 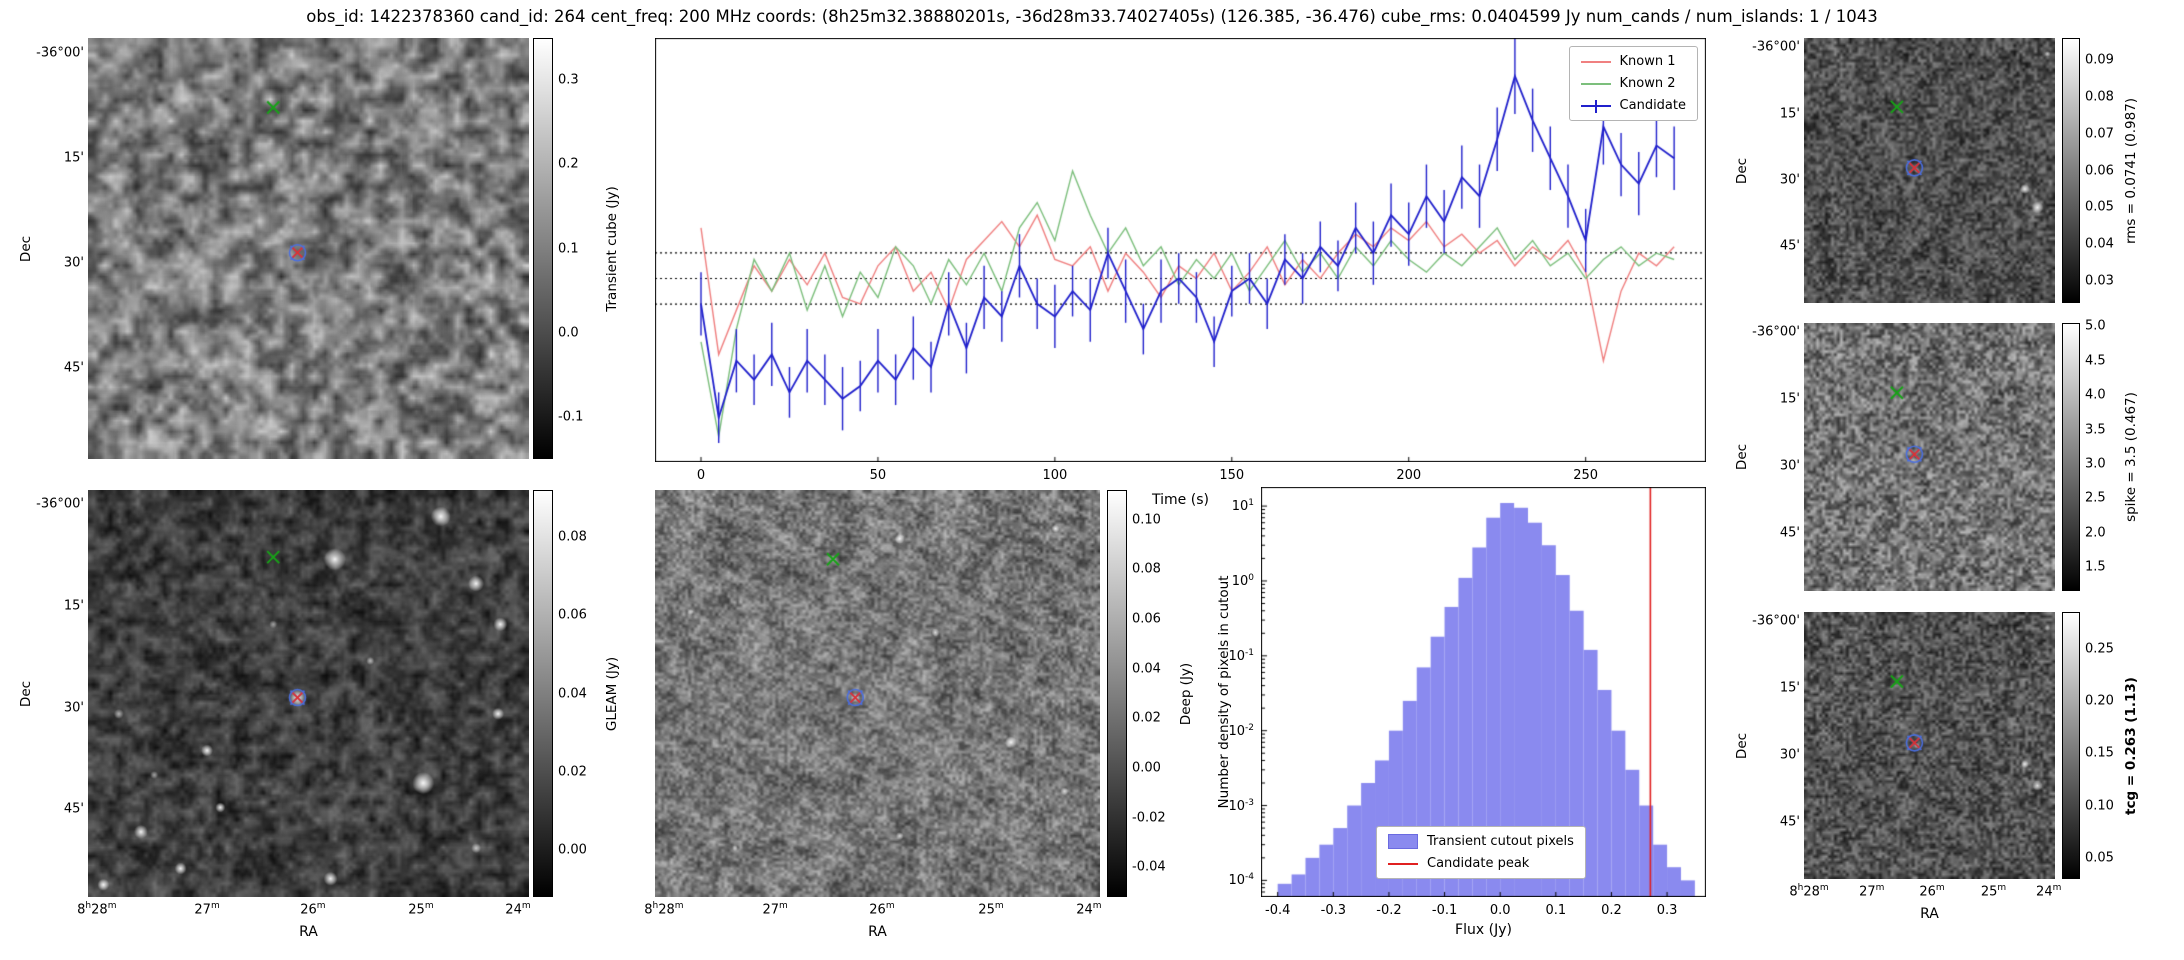 What do you see at coordinates (1149, 867) in the screenshot?
I see `colorbar-tick-label: -0.04` at bounding box center [1149, 867].